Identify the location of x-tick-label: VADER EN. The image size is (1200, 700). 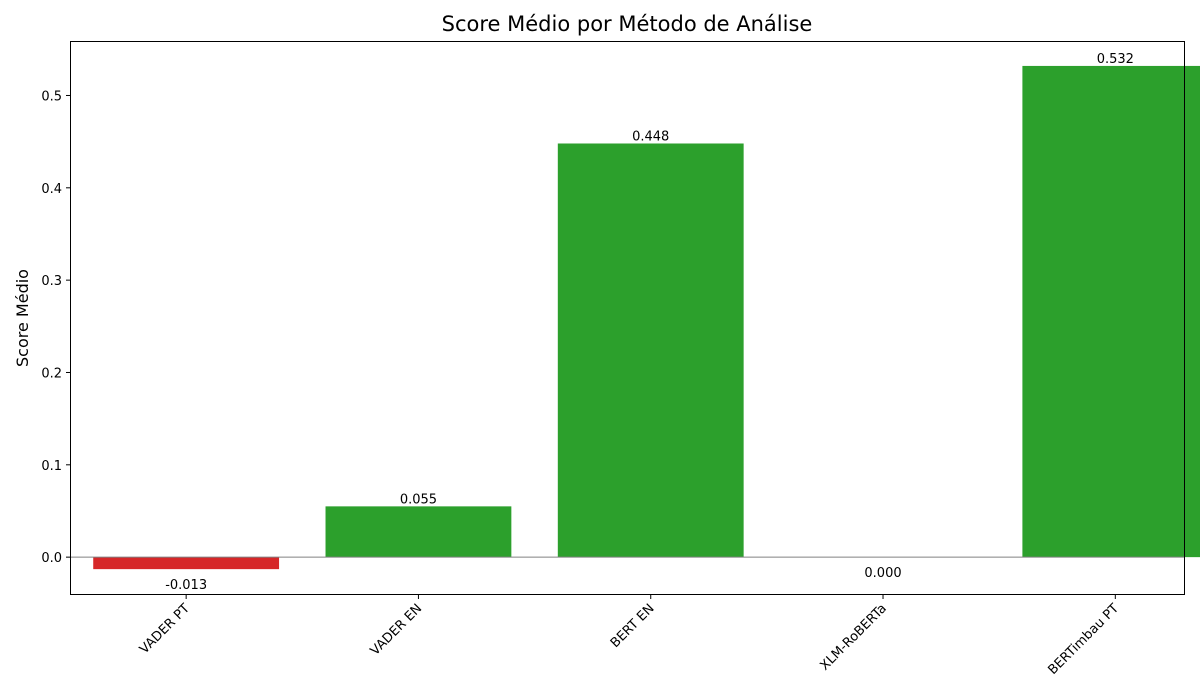
(396, 629).